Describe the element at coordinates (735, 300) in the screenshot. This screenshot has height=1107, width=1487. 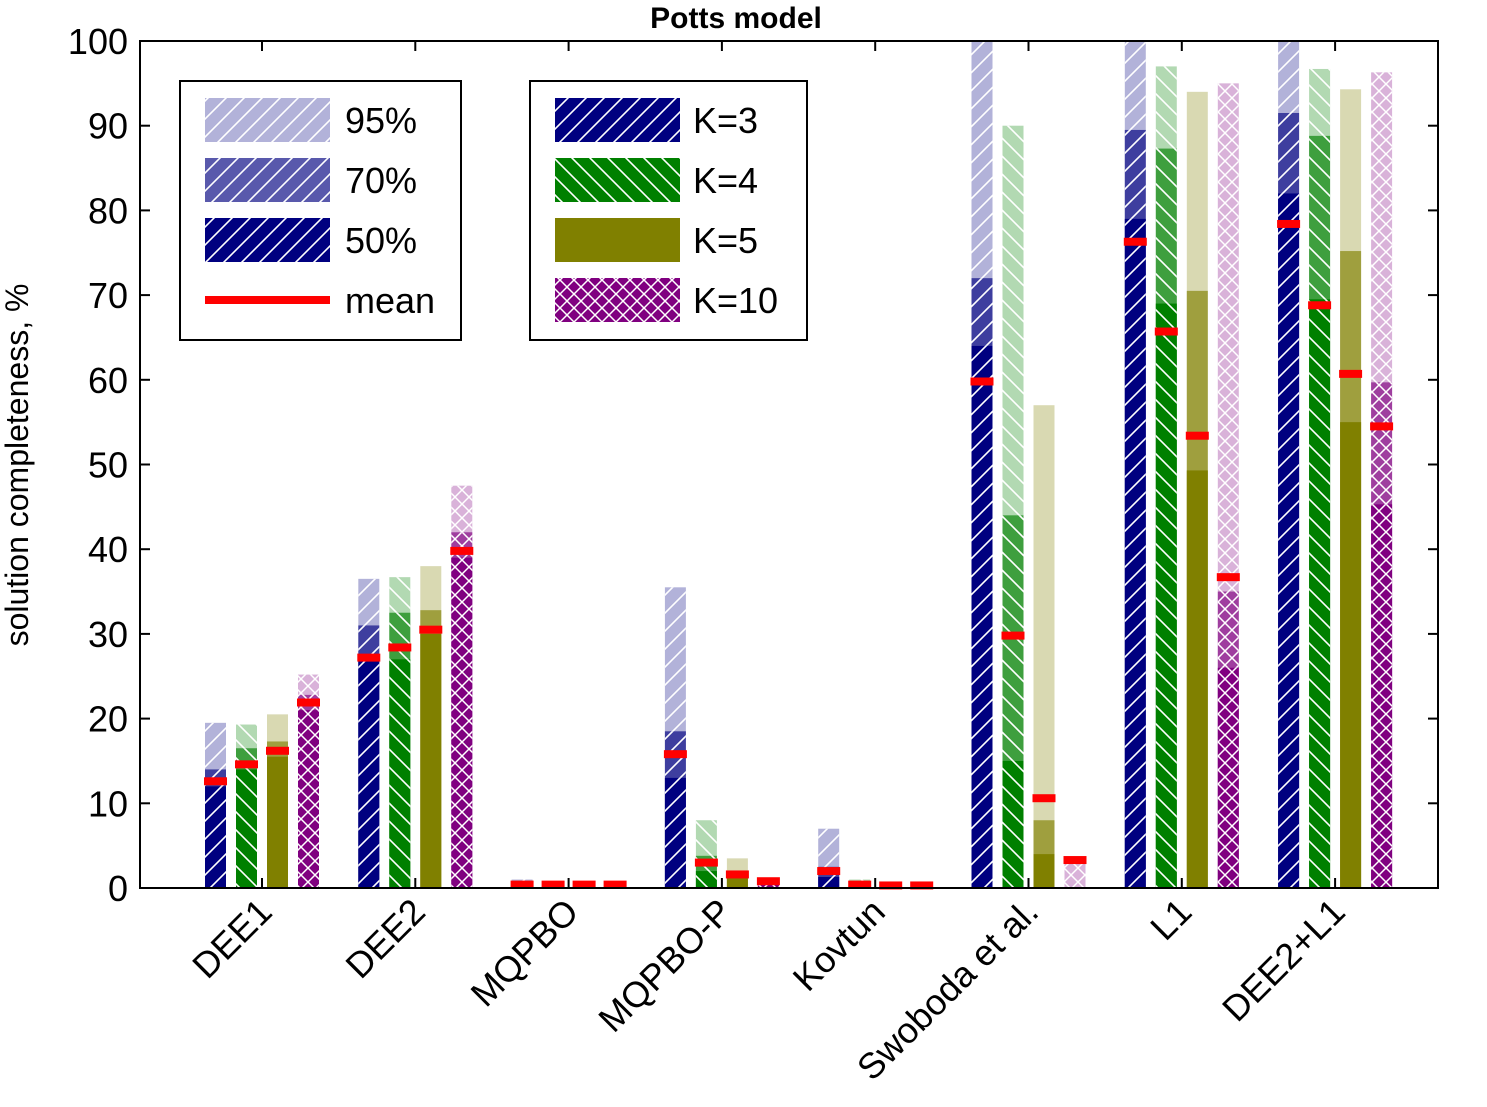
I see `legend-label: K=10` at that location.